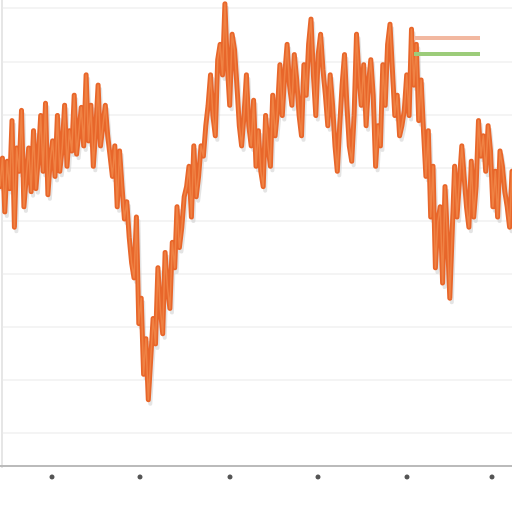  I want to click on x-tick-labels, so click(272, 477).